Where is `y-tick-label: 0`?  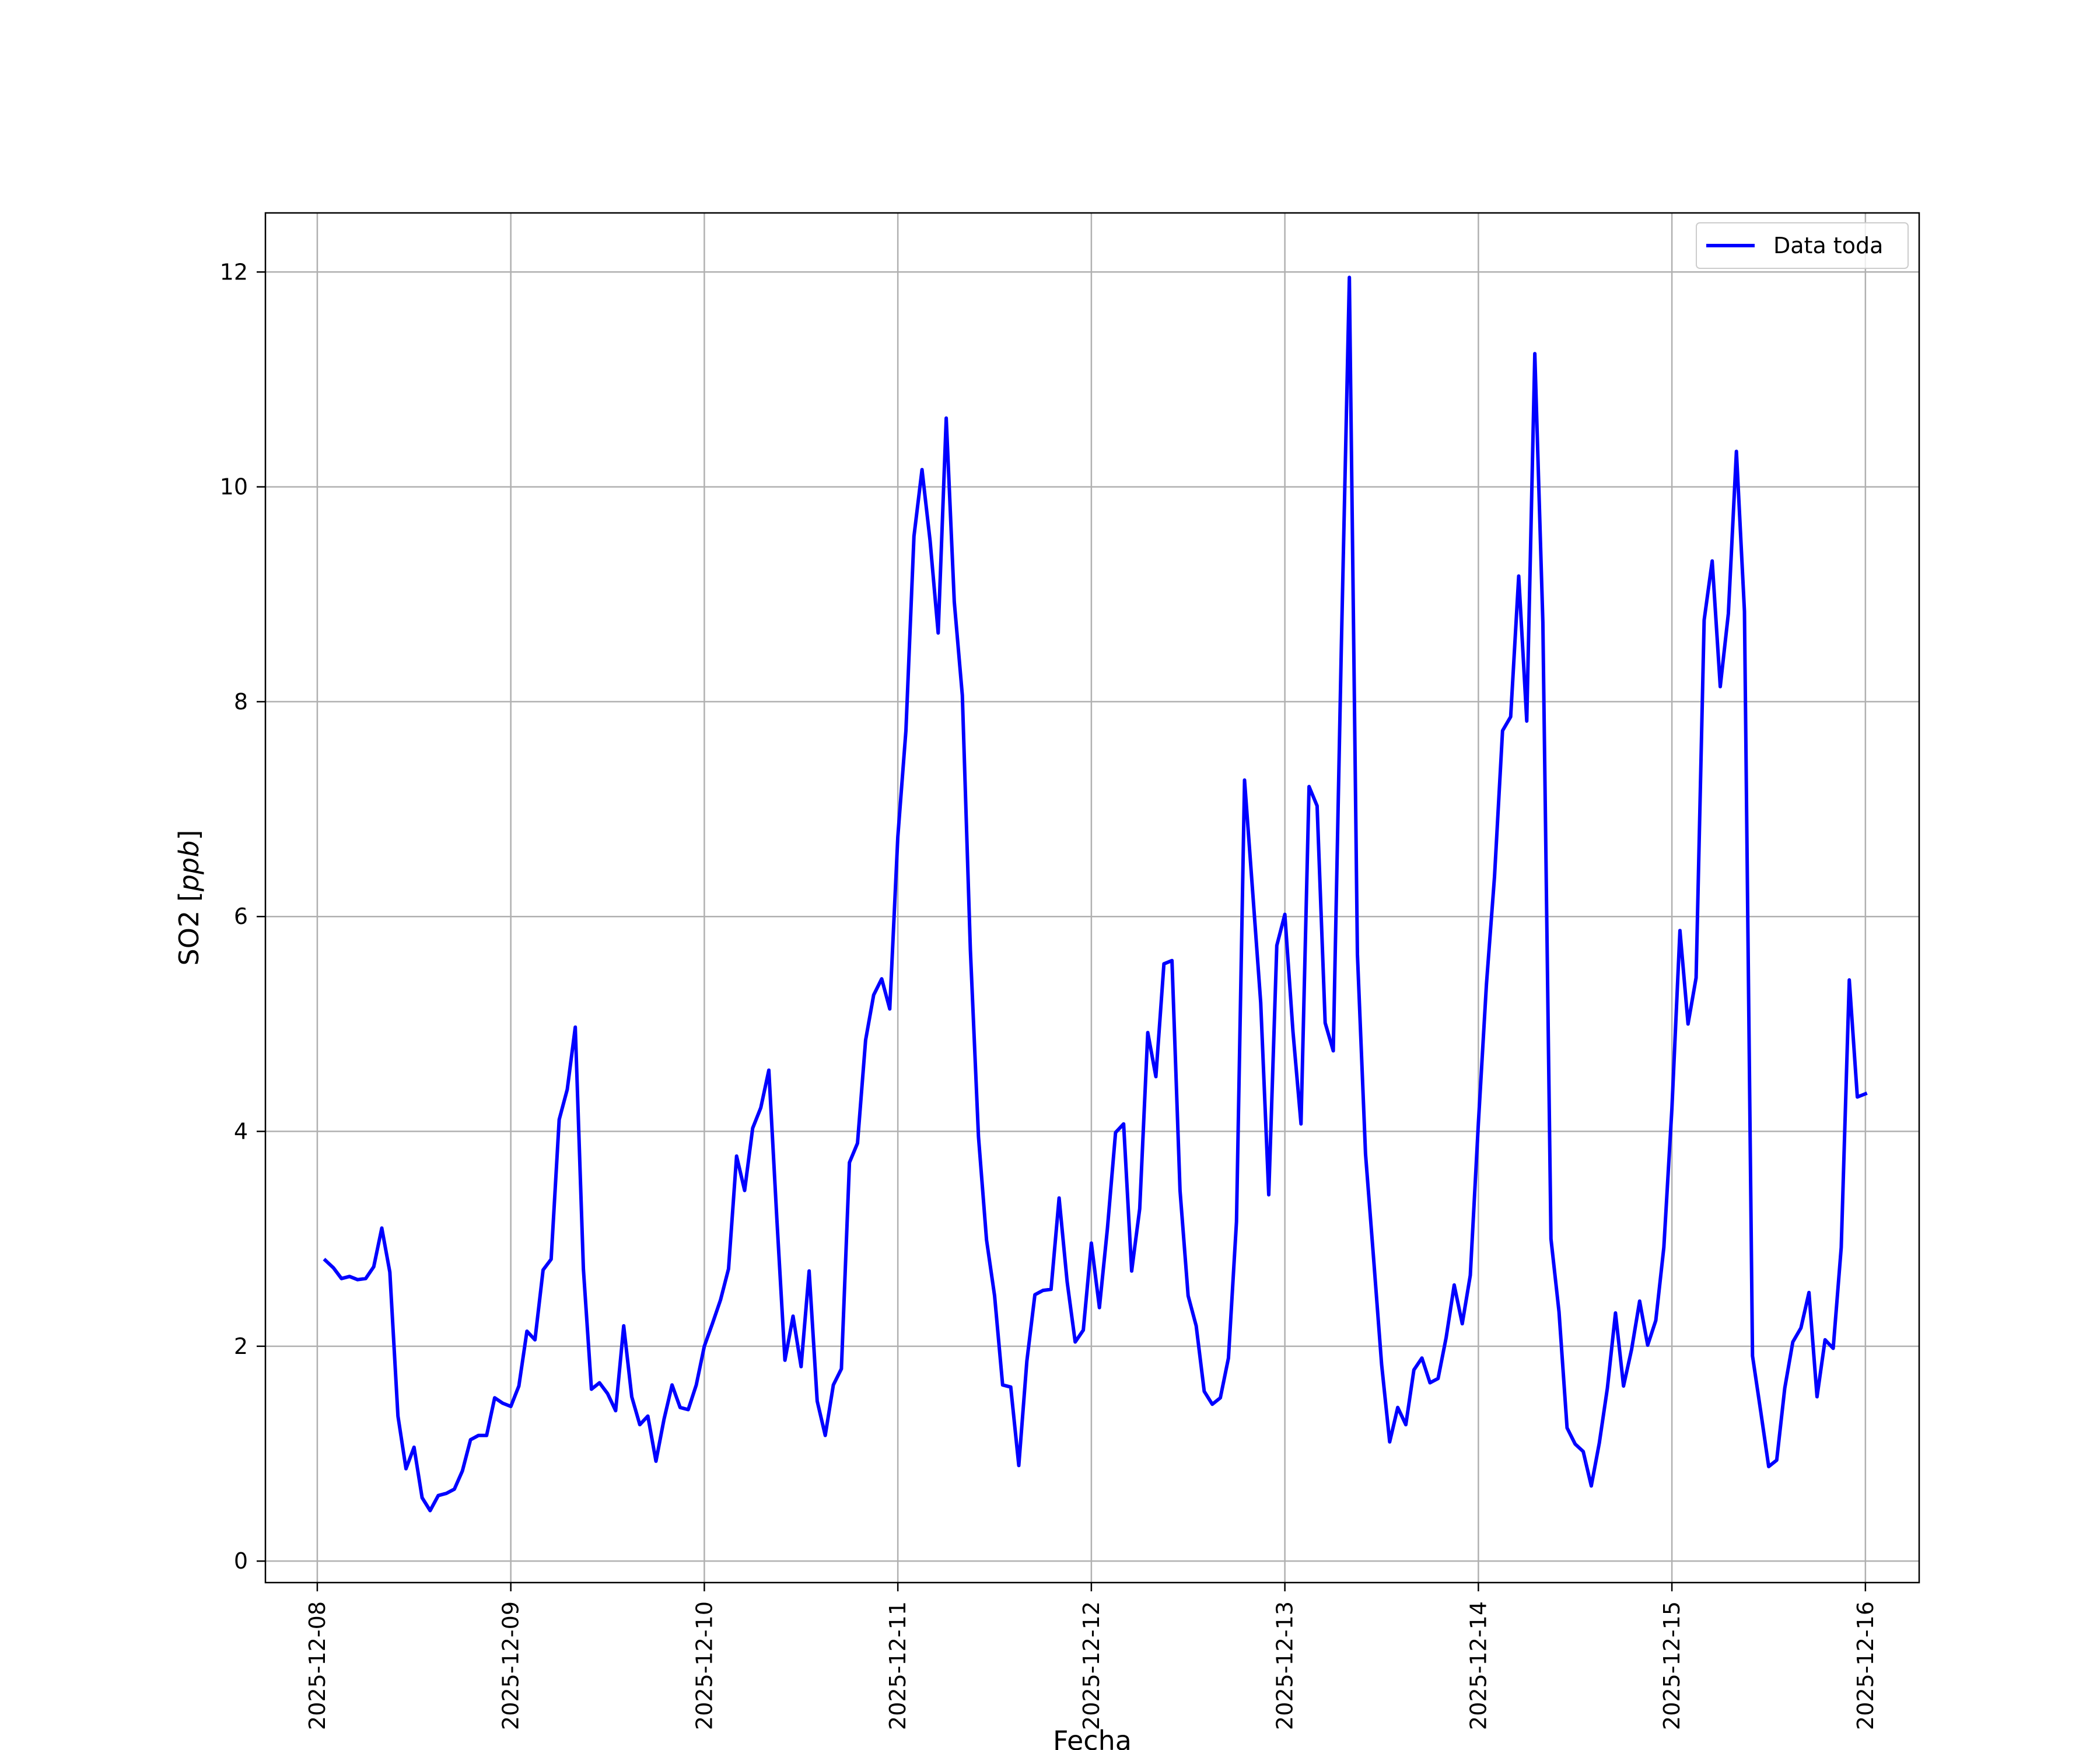 y-tick-label: 0 is located at coordinates (241, 1561).